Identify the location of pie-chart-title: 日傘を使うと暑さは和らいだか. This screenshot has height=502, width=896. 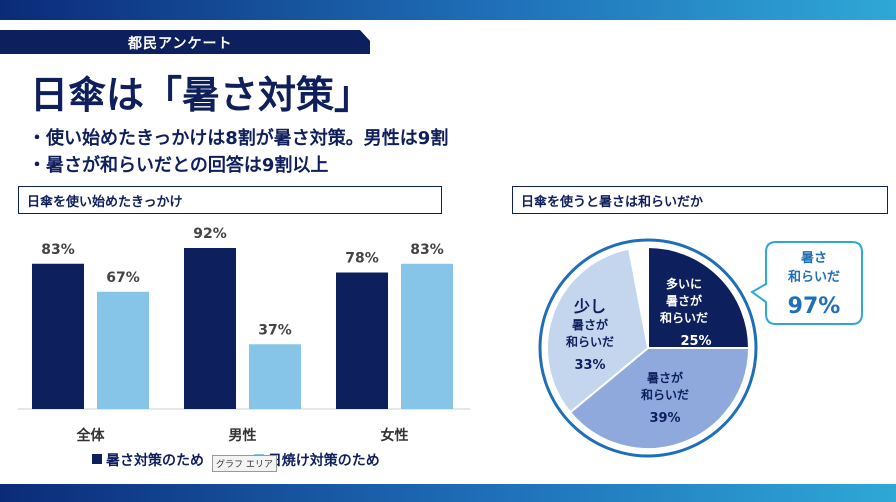
(612, 202).